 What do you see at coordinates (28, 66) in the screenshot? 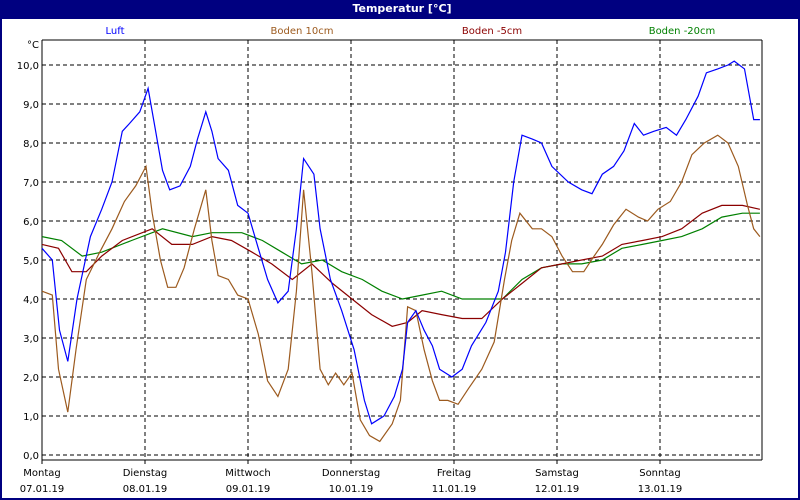
I see `y-tick-label: 10,0` at bounding box center [28, 66].